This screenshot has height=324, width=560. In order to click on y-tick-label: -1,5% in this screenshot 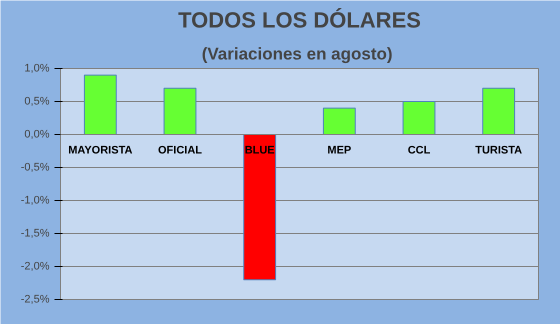, I will do `click(35, 234)`.